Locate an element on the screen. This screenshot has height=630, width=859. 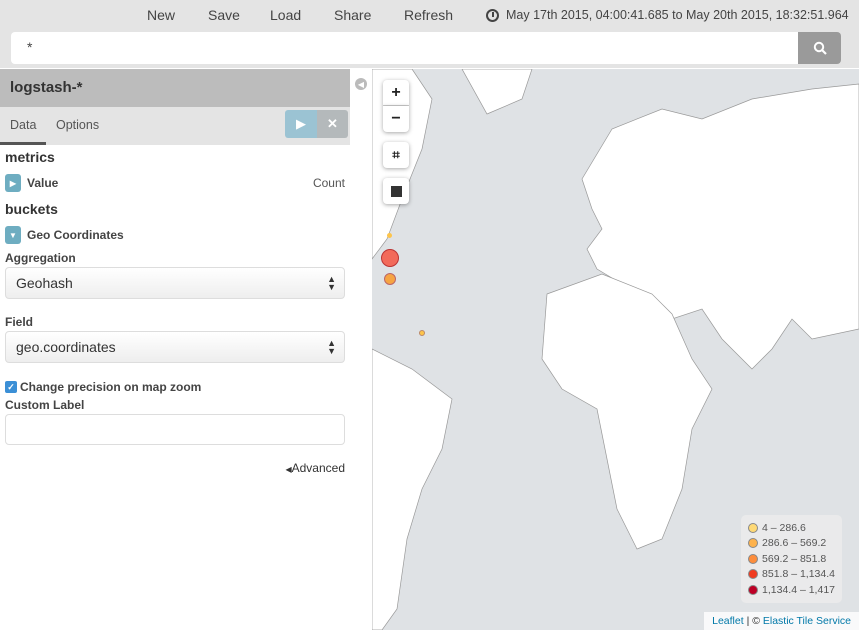
caret-right-icon: ▶ is located at coordinates (13, 183).